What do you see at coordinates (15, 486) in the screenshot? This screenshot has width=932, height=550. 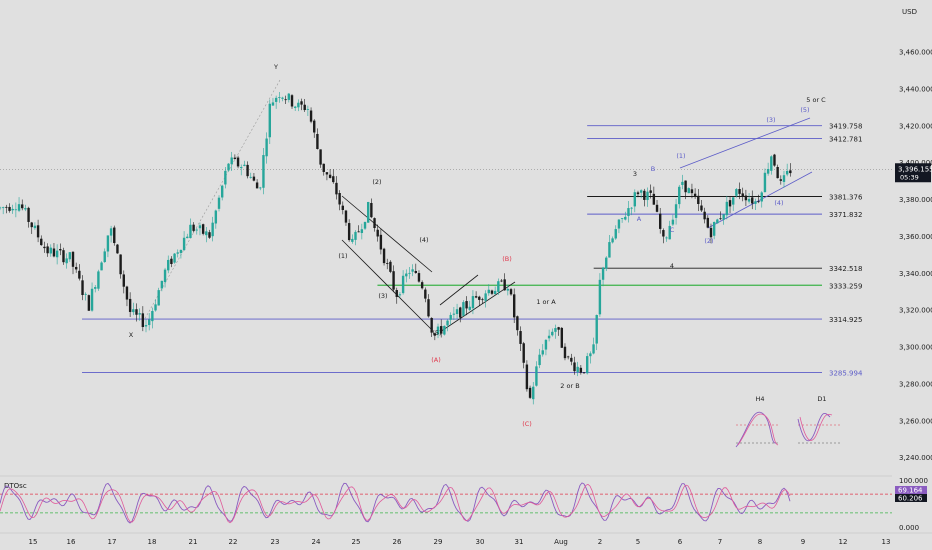 I see `oscillator-name: DTOsc` at bounding box center [15, 486].